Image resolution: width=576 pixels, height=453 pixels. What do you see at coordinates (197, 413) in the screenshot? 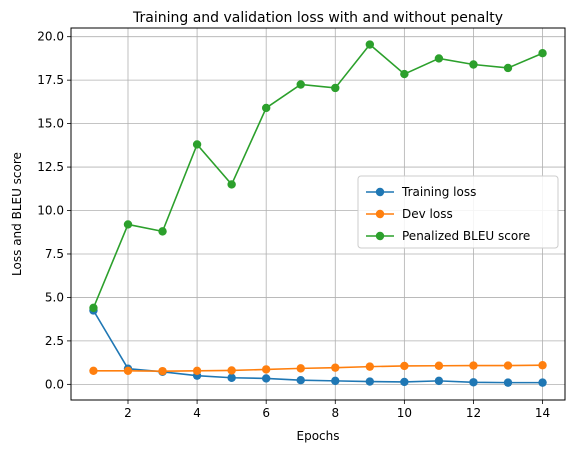
I see `x-tick-label: 4` at bounding box center [197, 413].